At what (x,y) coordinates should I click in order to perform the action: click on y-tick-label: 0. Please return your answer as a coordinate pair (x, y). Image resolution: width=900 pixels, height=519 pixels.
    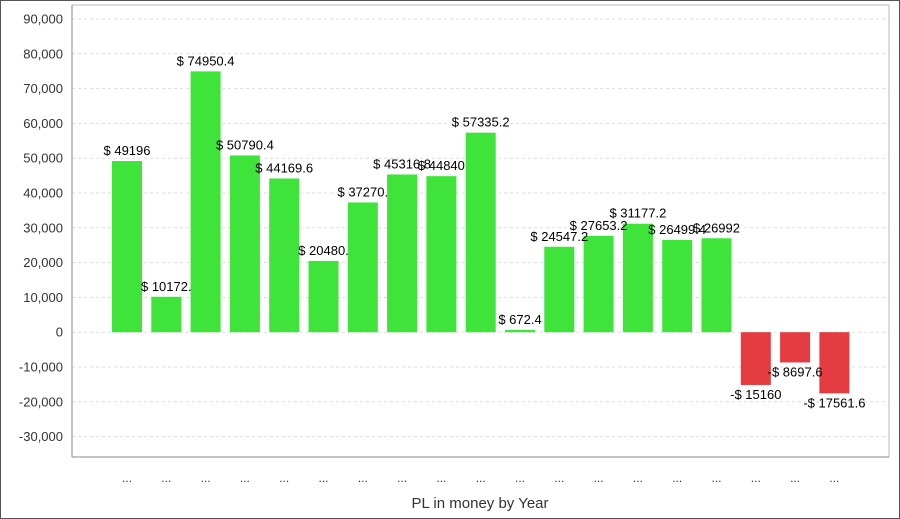
    Looking at the image, I should click on (59, 332).